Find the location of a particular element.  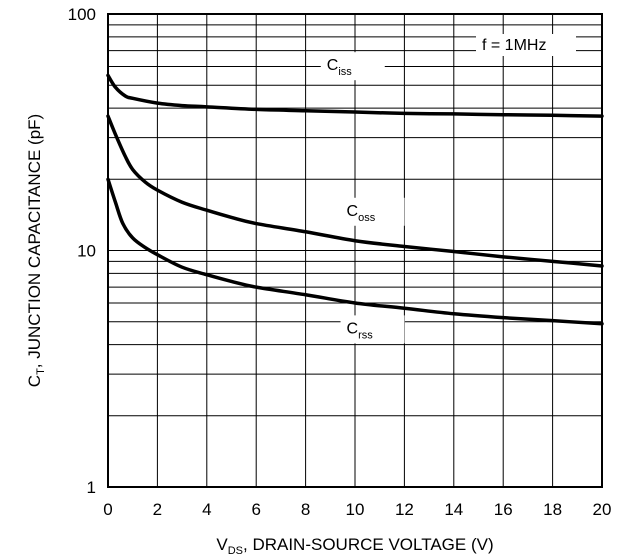

series-line-iss is located at coordinates (355, 95).